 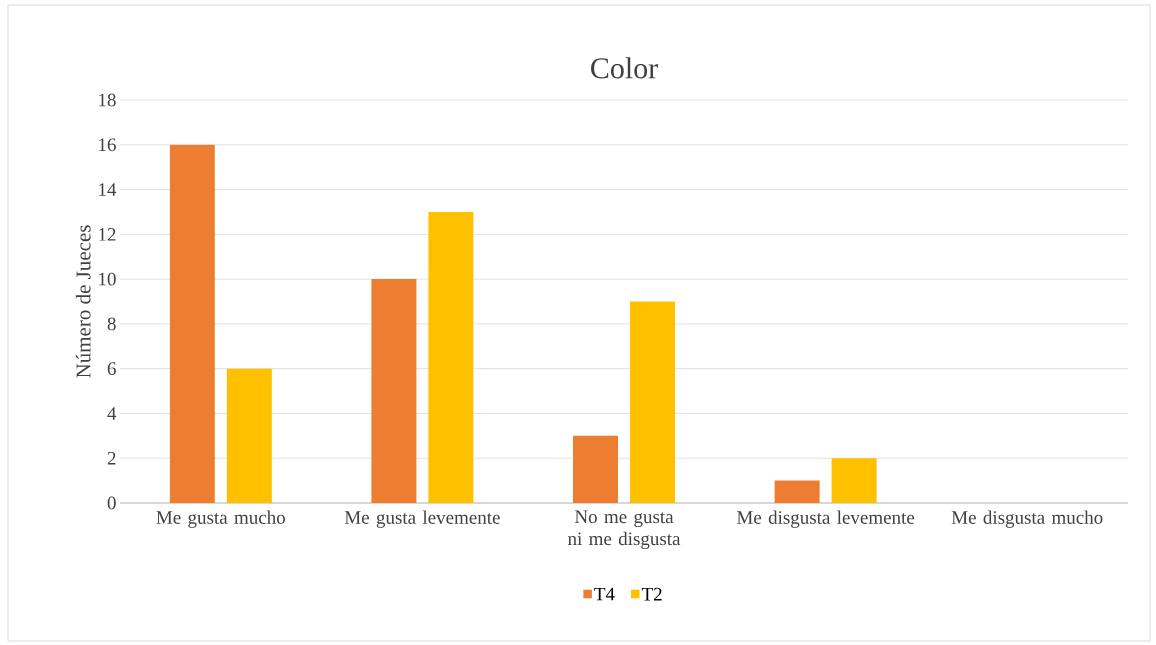 What do you see at coordinates (83, 301) in the screenshot?
I see `y-axis-title: Número de Jueces` at bounding box center [83, 301].